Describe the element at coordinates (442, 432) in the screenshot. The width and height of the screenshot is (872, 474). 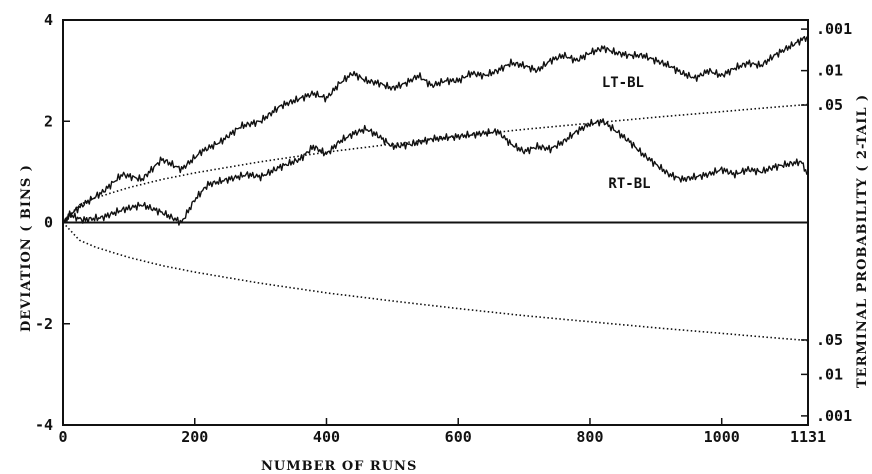
I see `x-axis: 0 200 400 600 800 1000 1131` at that location.